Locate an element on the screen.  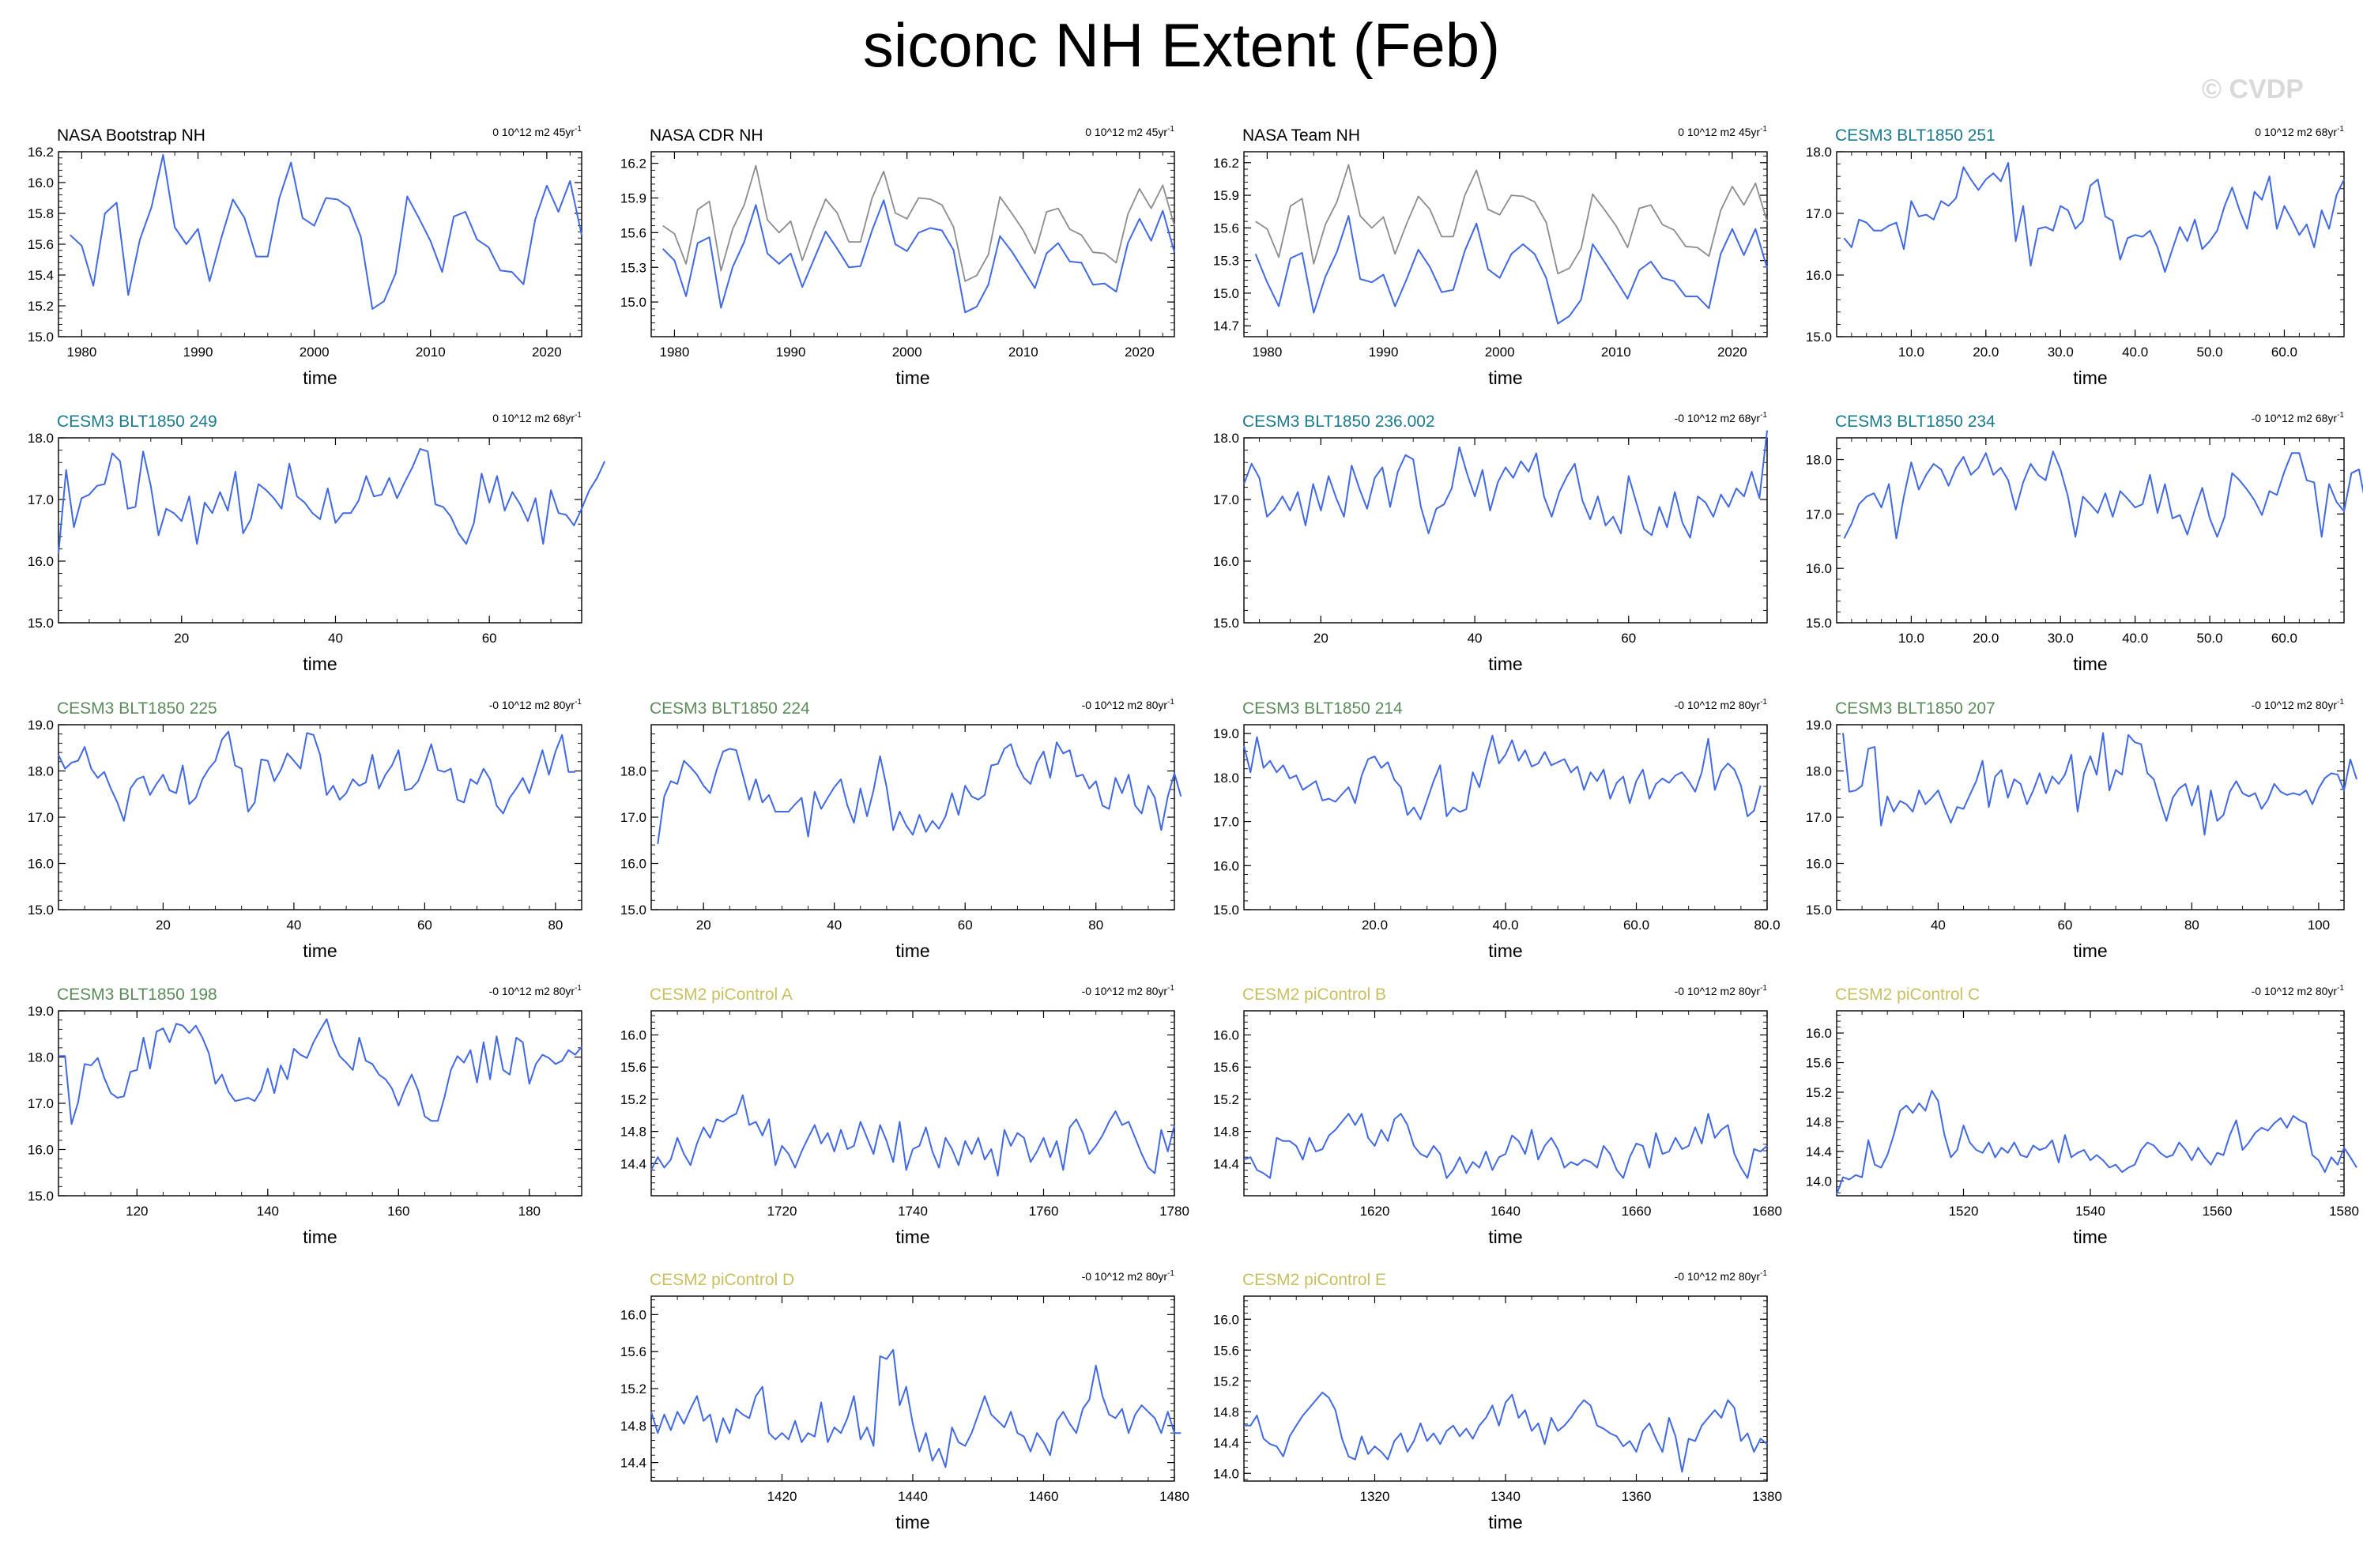
x-tick-label: 50.0 is located at coordinates (2210, 638).